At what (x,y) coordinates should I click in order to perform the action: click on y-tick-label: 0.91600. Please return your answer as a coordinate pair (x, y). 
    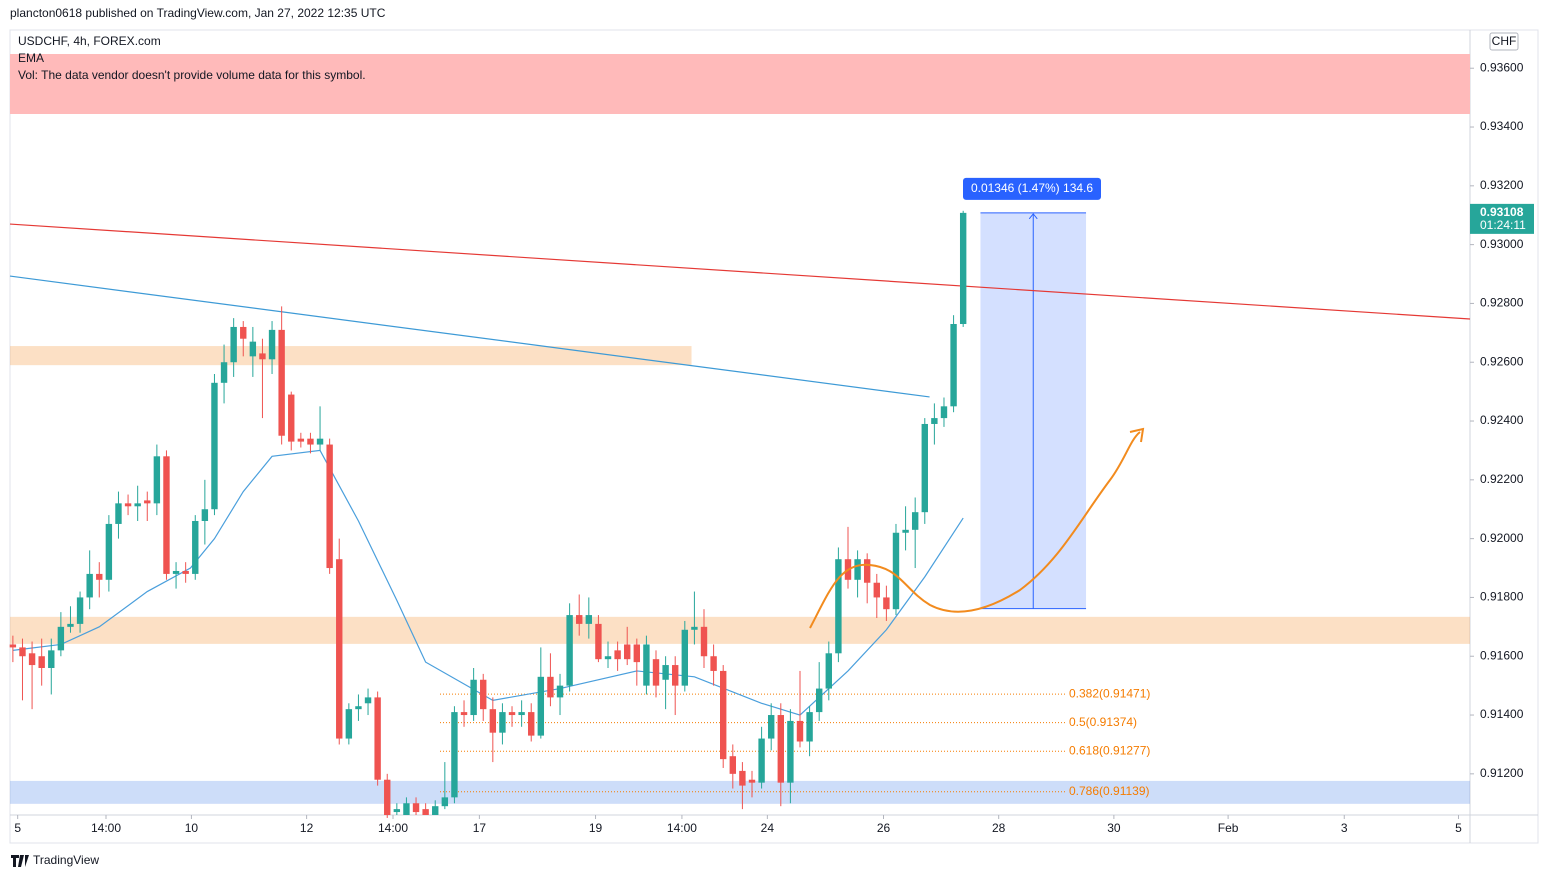
    Looking at the image, I should click on (1502, 655).